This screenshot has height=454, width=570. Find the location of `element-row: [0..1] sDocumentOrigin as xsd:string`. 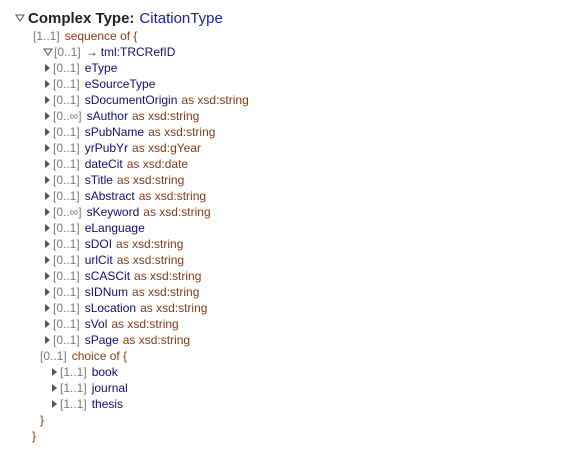

element-row: [0..1] sDocumentOrigin as xsd:string is located at coordinates (131, 100).